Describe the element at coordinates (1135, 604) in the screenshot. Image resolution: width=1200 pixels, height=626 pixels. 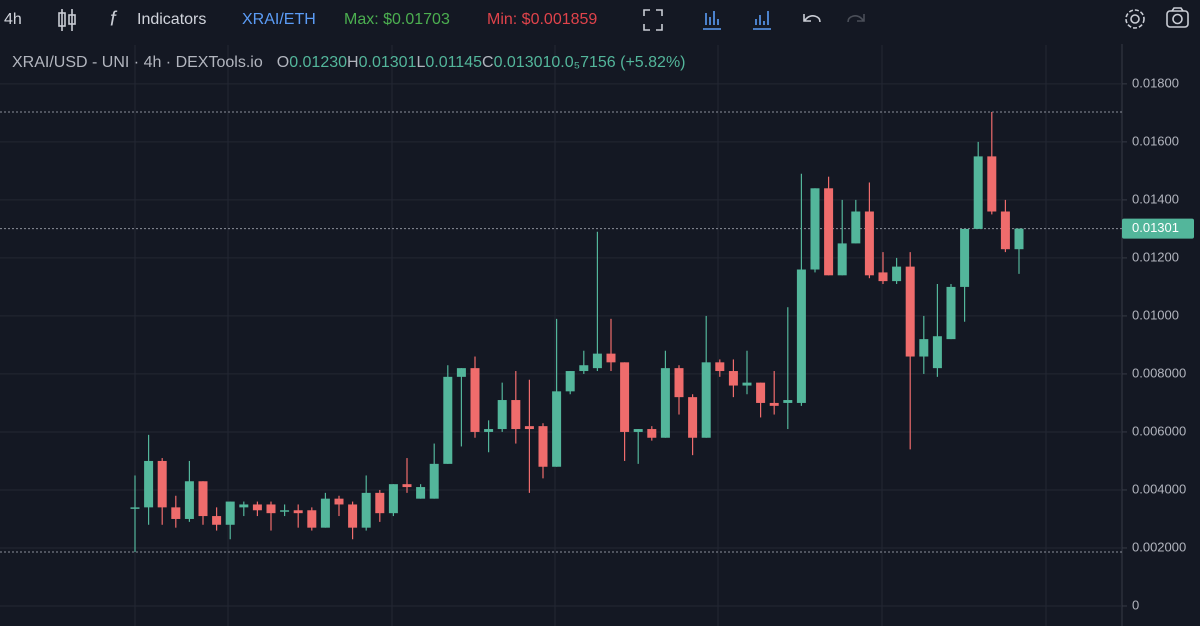
I see `y-tick-label: 0` at that location.